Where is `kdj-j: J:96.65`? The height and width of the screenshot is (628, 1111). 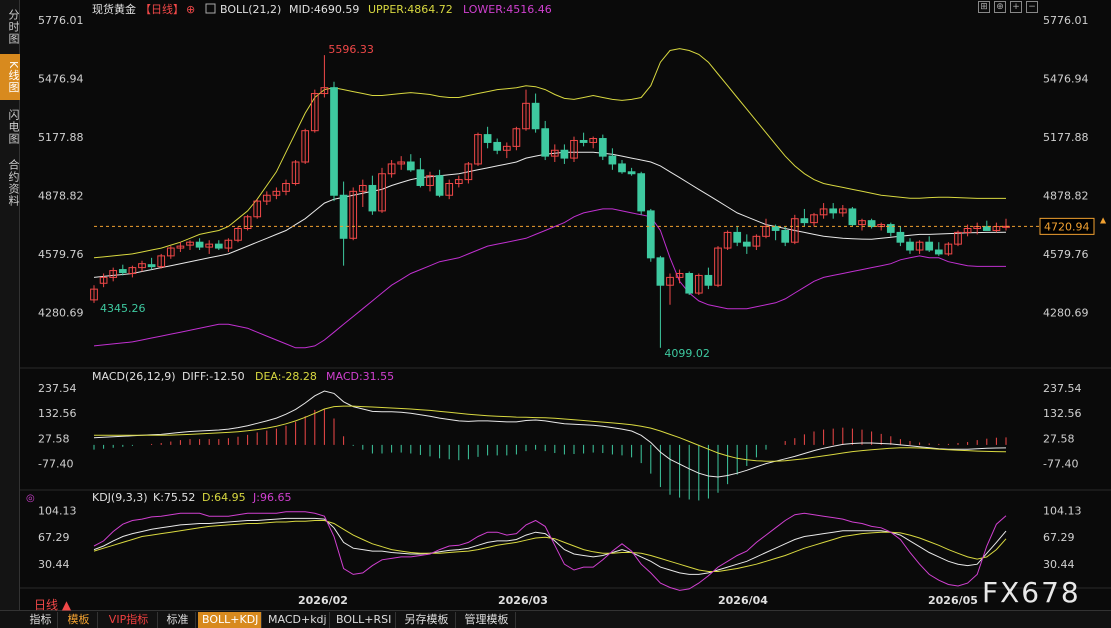 kdj-j: J:96.65 is located at coordinates (271, 497).